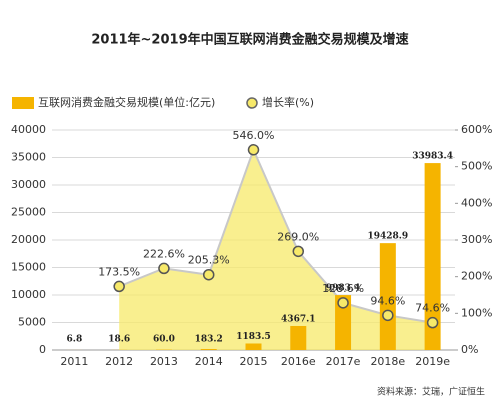  Describe the element at coordinates (387, 361) in the screenshot. I see `x-tick-label: 2018e` at that location.